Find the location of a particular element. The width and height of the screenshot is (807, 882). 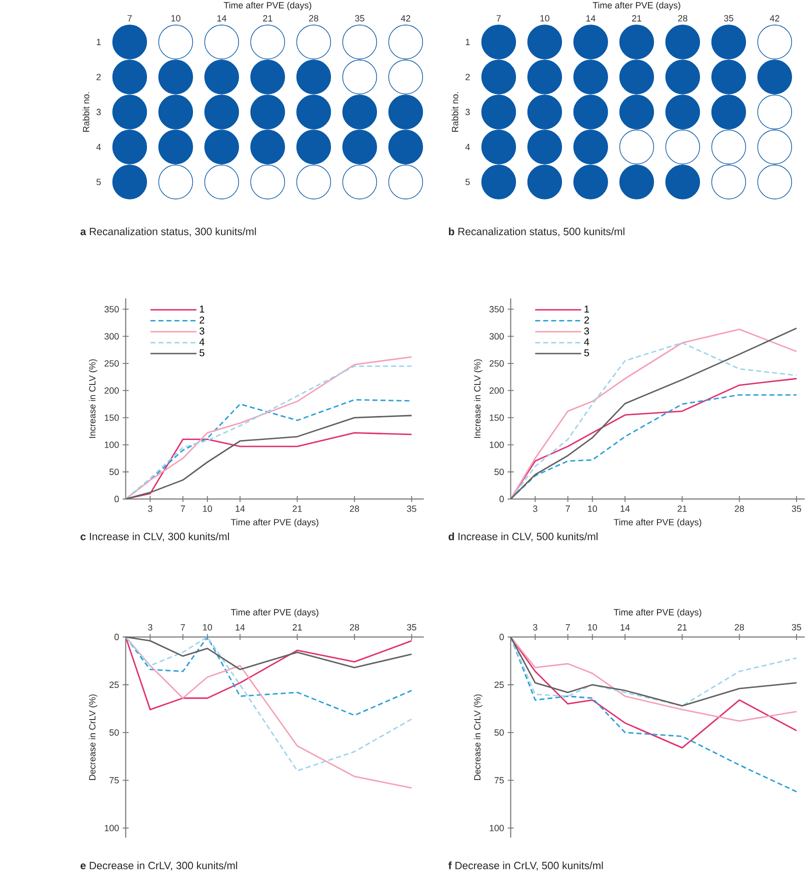

y-tick-label: 3 is located at coordinates (468, 112).